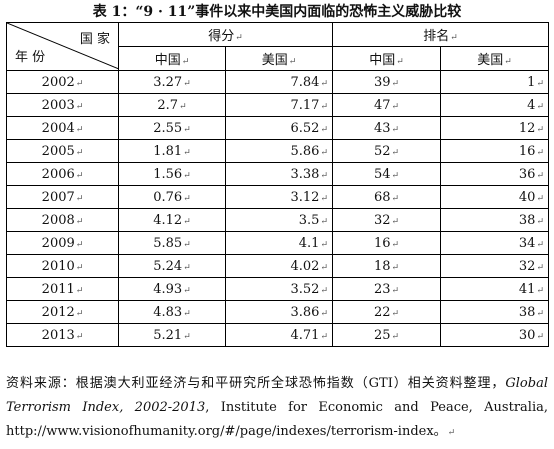  I want to click on table-row: 2012↵ 4.83↵ 3.86↵ 22↵ 38↵, so click(277, 312).